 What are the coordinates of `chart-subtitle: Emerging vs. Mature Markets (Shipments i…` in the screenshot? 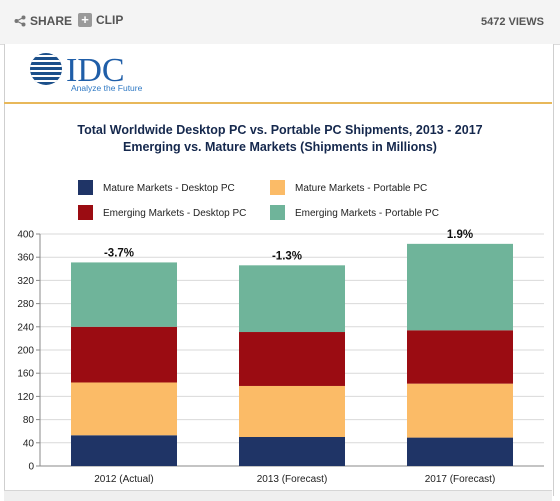 It's located at (280, 147).